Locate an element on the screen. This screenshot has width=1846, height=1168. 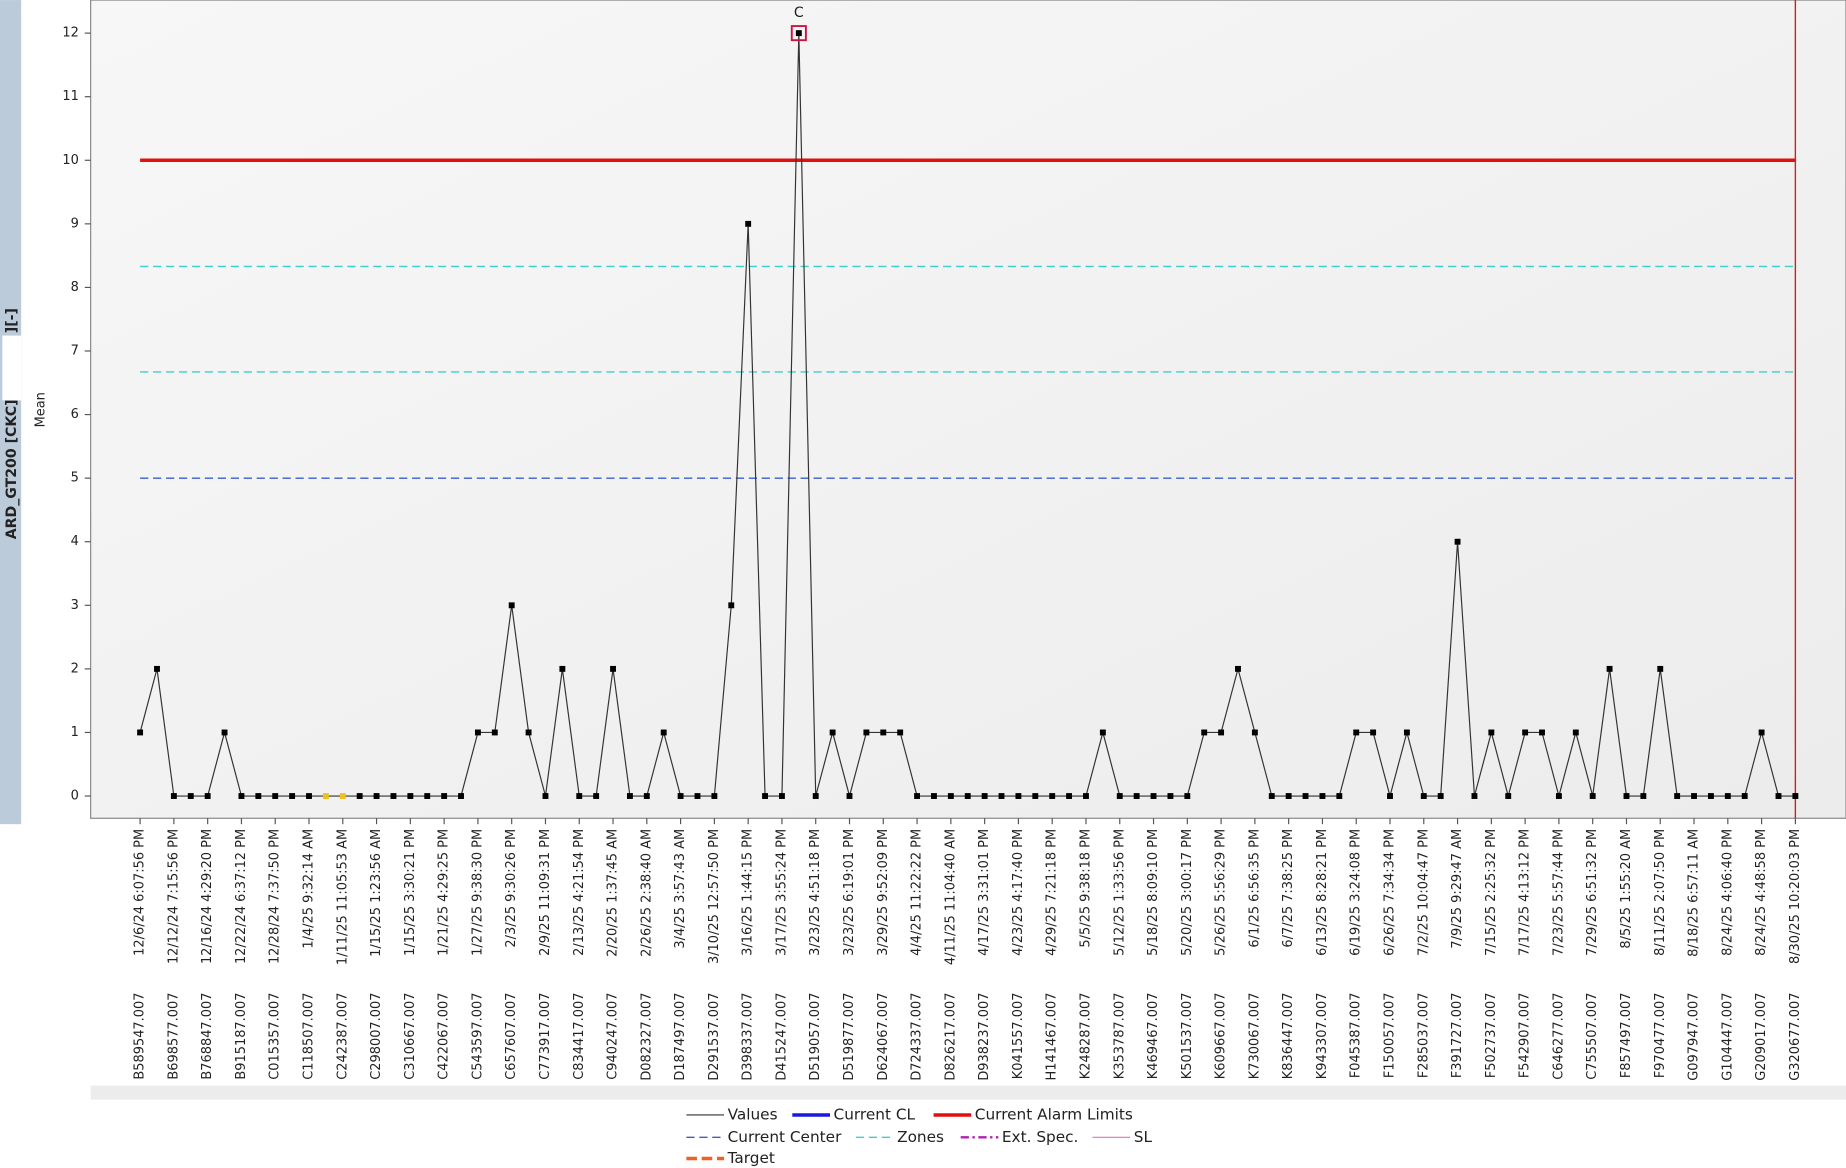
x-tick-label: 7/2/25 10:04:47 PM is located at coordinates (1423, 892).